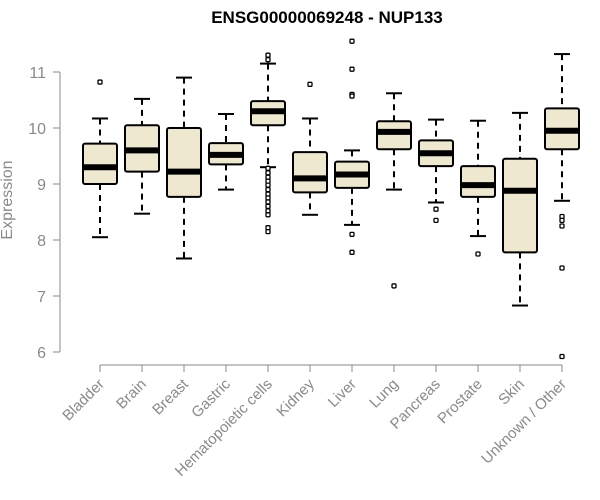 The height and width of the screenshot is (500, 600). I want to click on box-skin, so click(520, 209).